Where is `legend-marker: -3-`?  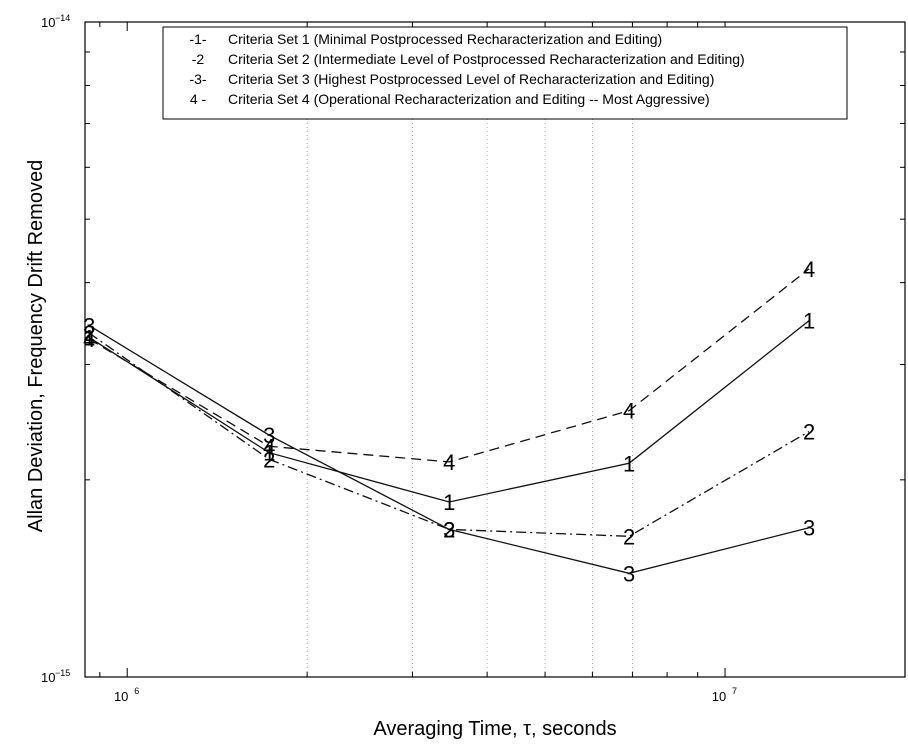 legend-marker: -3- is located at coordinates (197, 79).